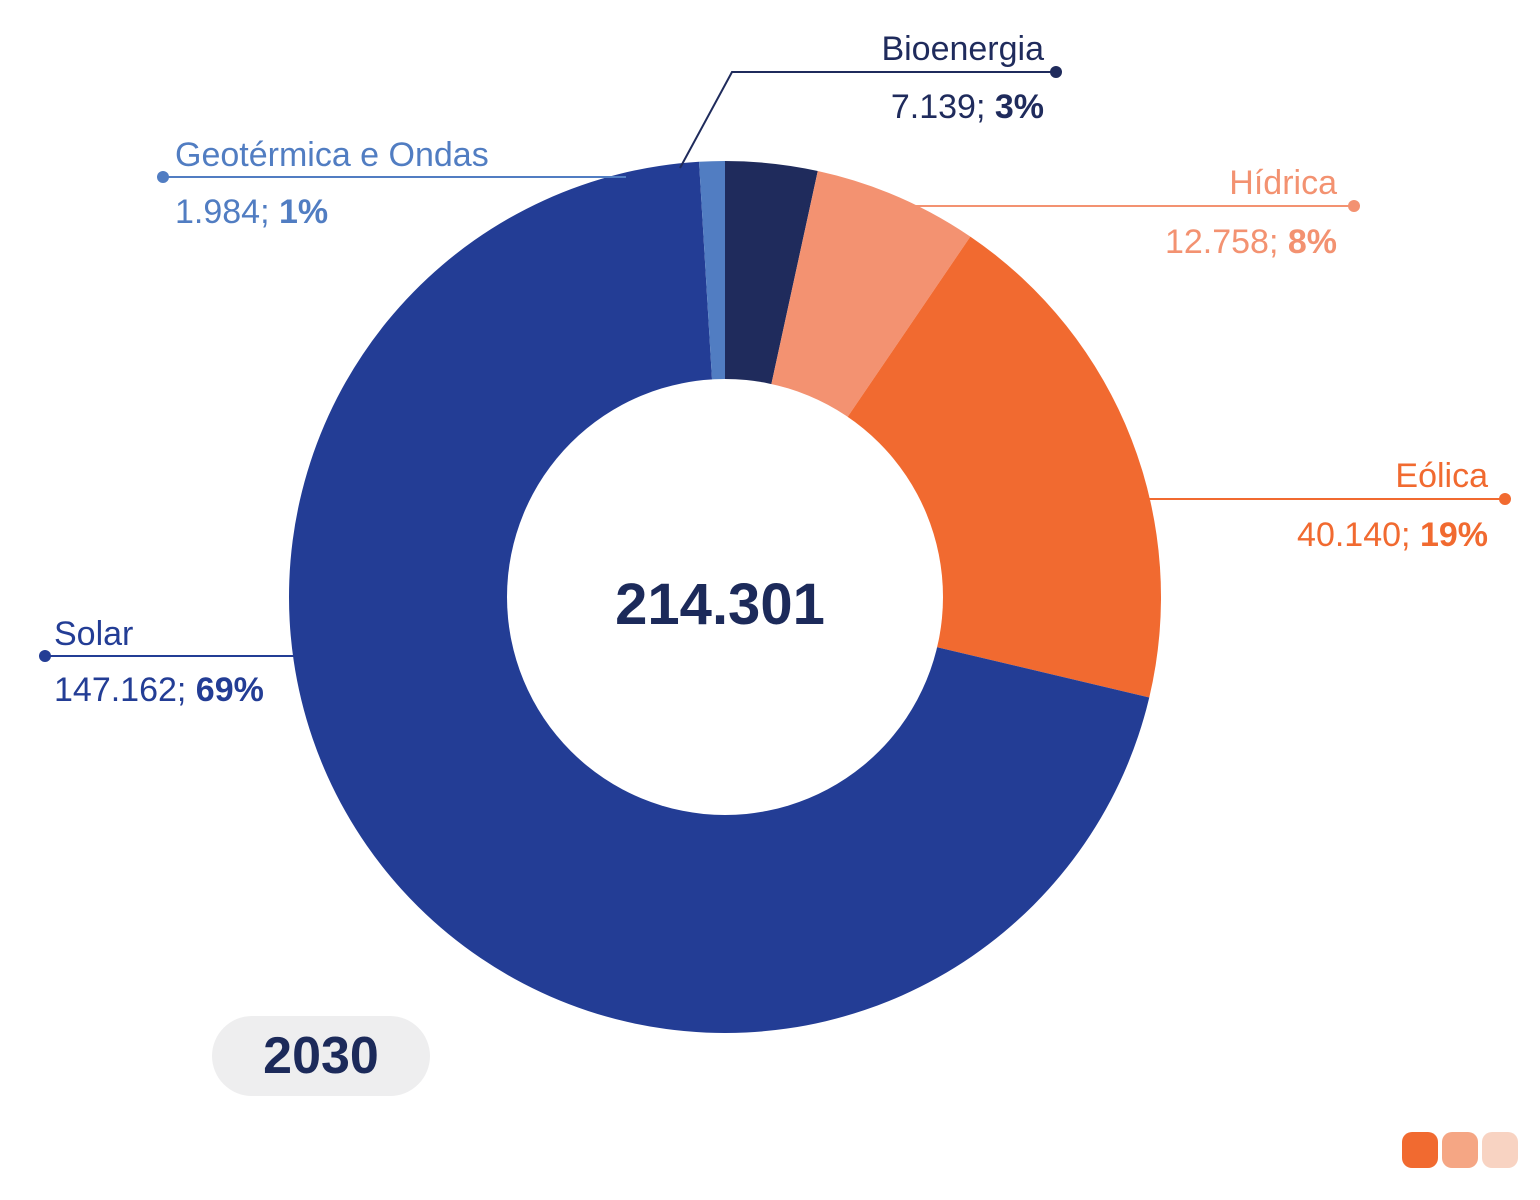  Describe the element at coordinates (230, 690) in the screenshot. I see `label-pct-solar: 69%` at that location.